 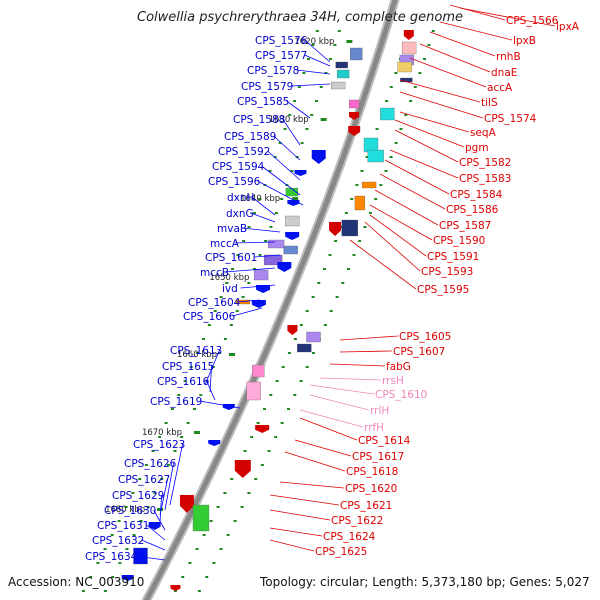 What do you see at coordinates (453, 257) in the screenshot?
I see `right-gene-label: CPS_1591` at bounding box center [453, 257].